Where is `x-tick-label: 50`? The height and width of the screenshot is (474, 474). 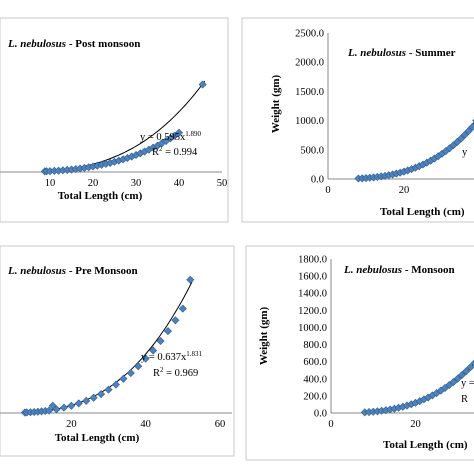 x-tick-label: 50 is located at coordinates (222, 183).